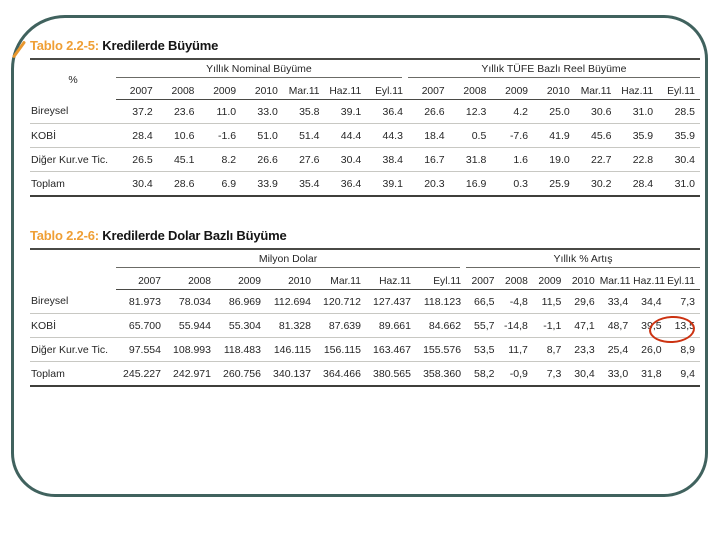 This screenshot has width=720, height=540. Describe the element at coordinates (291, 325) in the screenshot. I see `value-cell: 81.328` at that location.